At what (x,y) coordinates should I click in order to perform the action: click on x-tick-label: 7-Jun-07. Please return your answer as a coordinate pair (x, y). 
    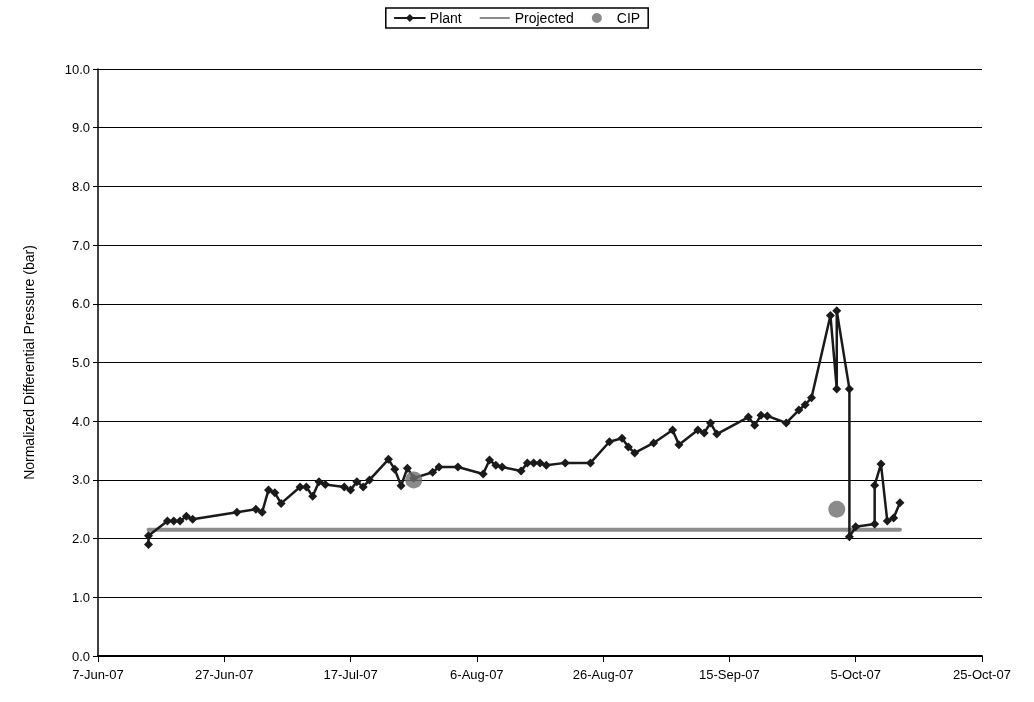
    Looking at the image, I should click on (98, 674).